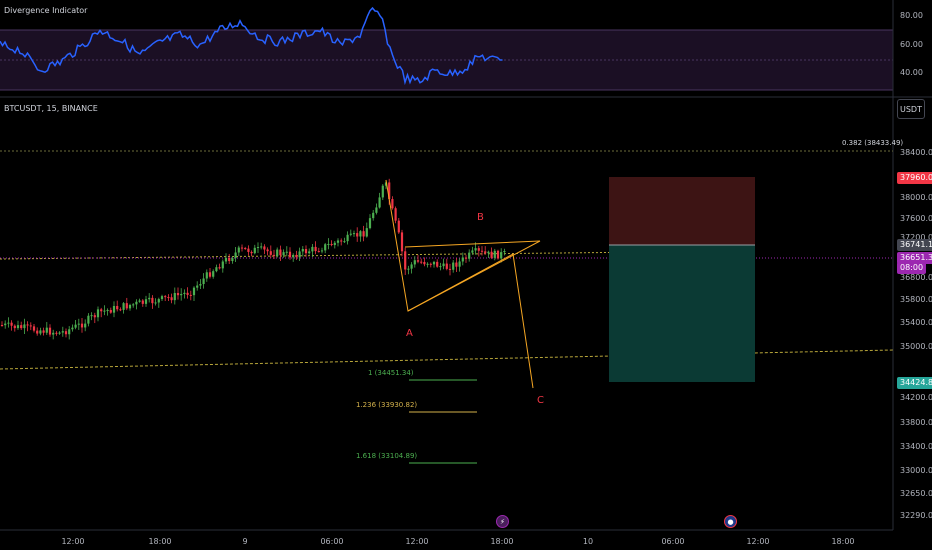  I want to click on price-tick: 36800.00, so click(916, 277).